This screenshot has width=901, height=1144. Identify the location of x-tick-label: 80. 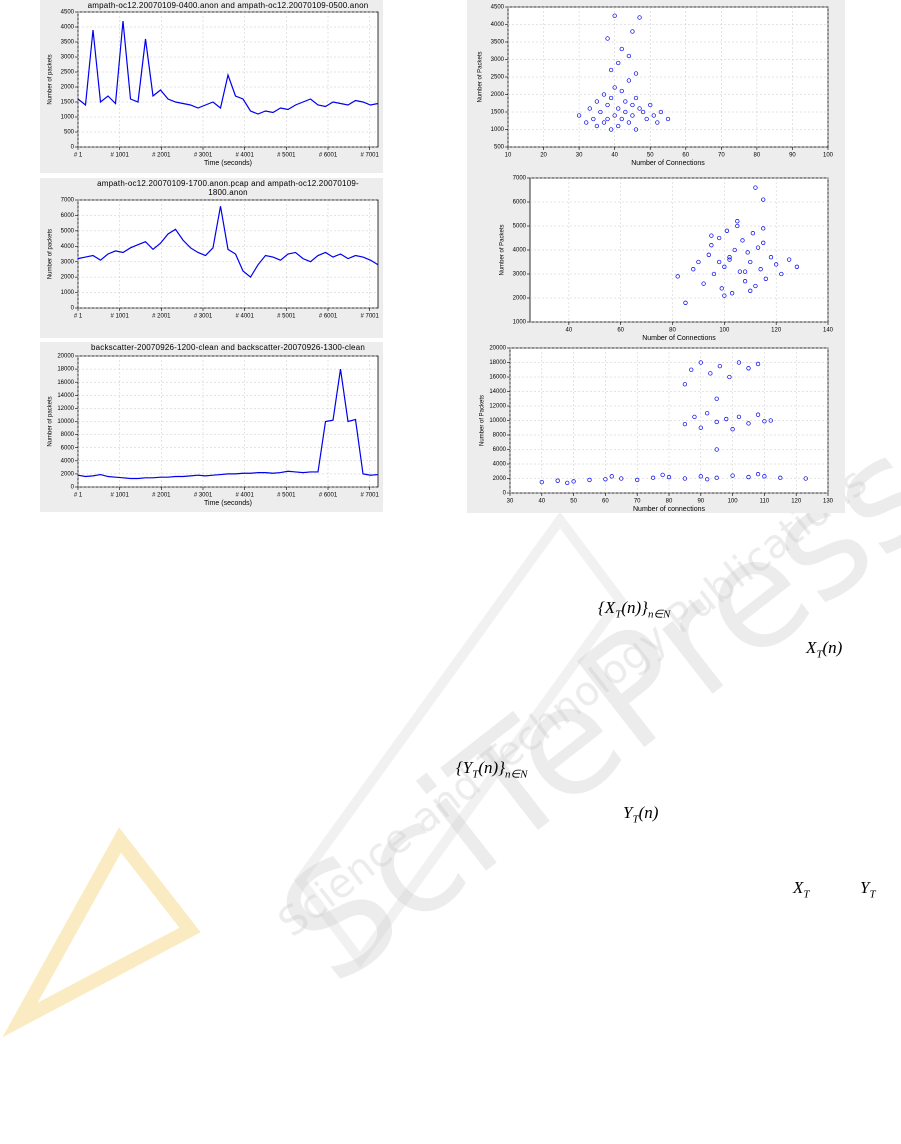
(757, 156).